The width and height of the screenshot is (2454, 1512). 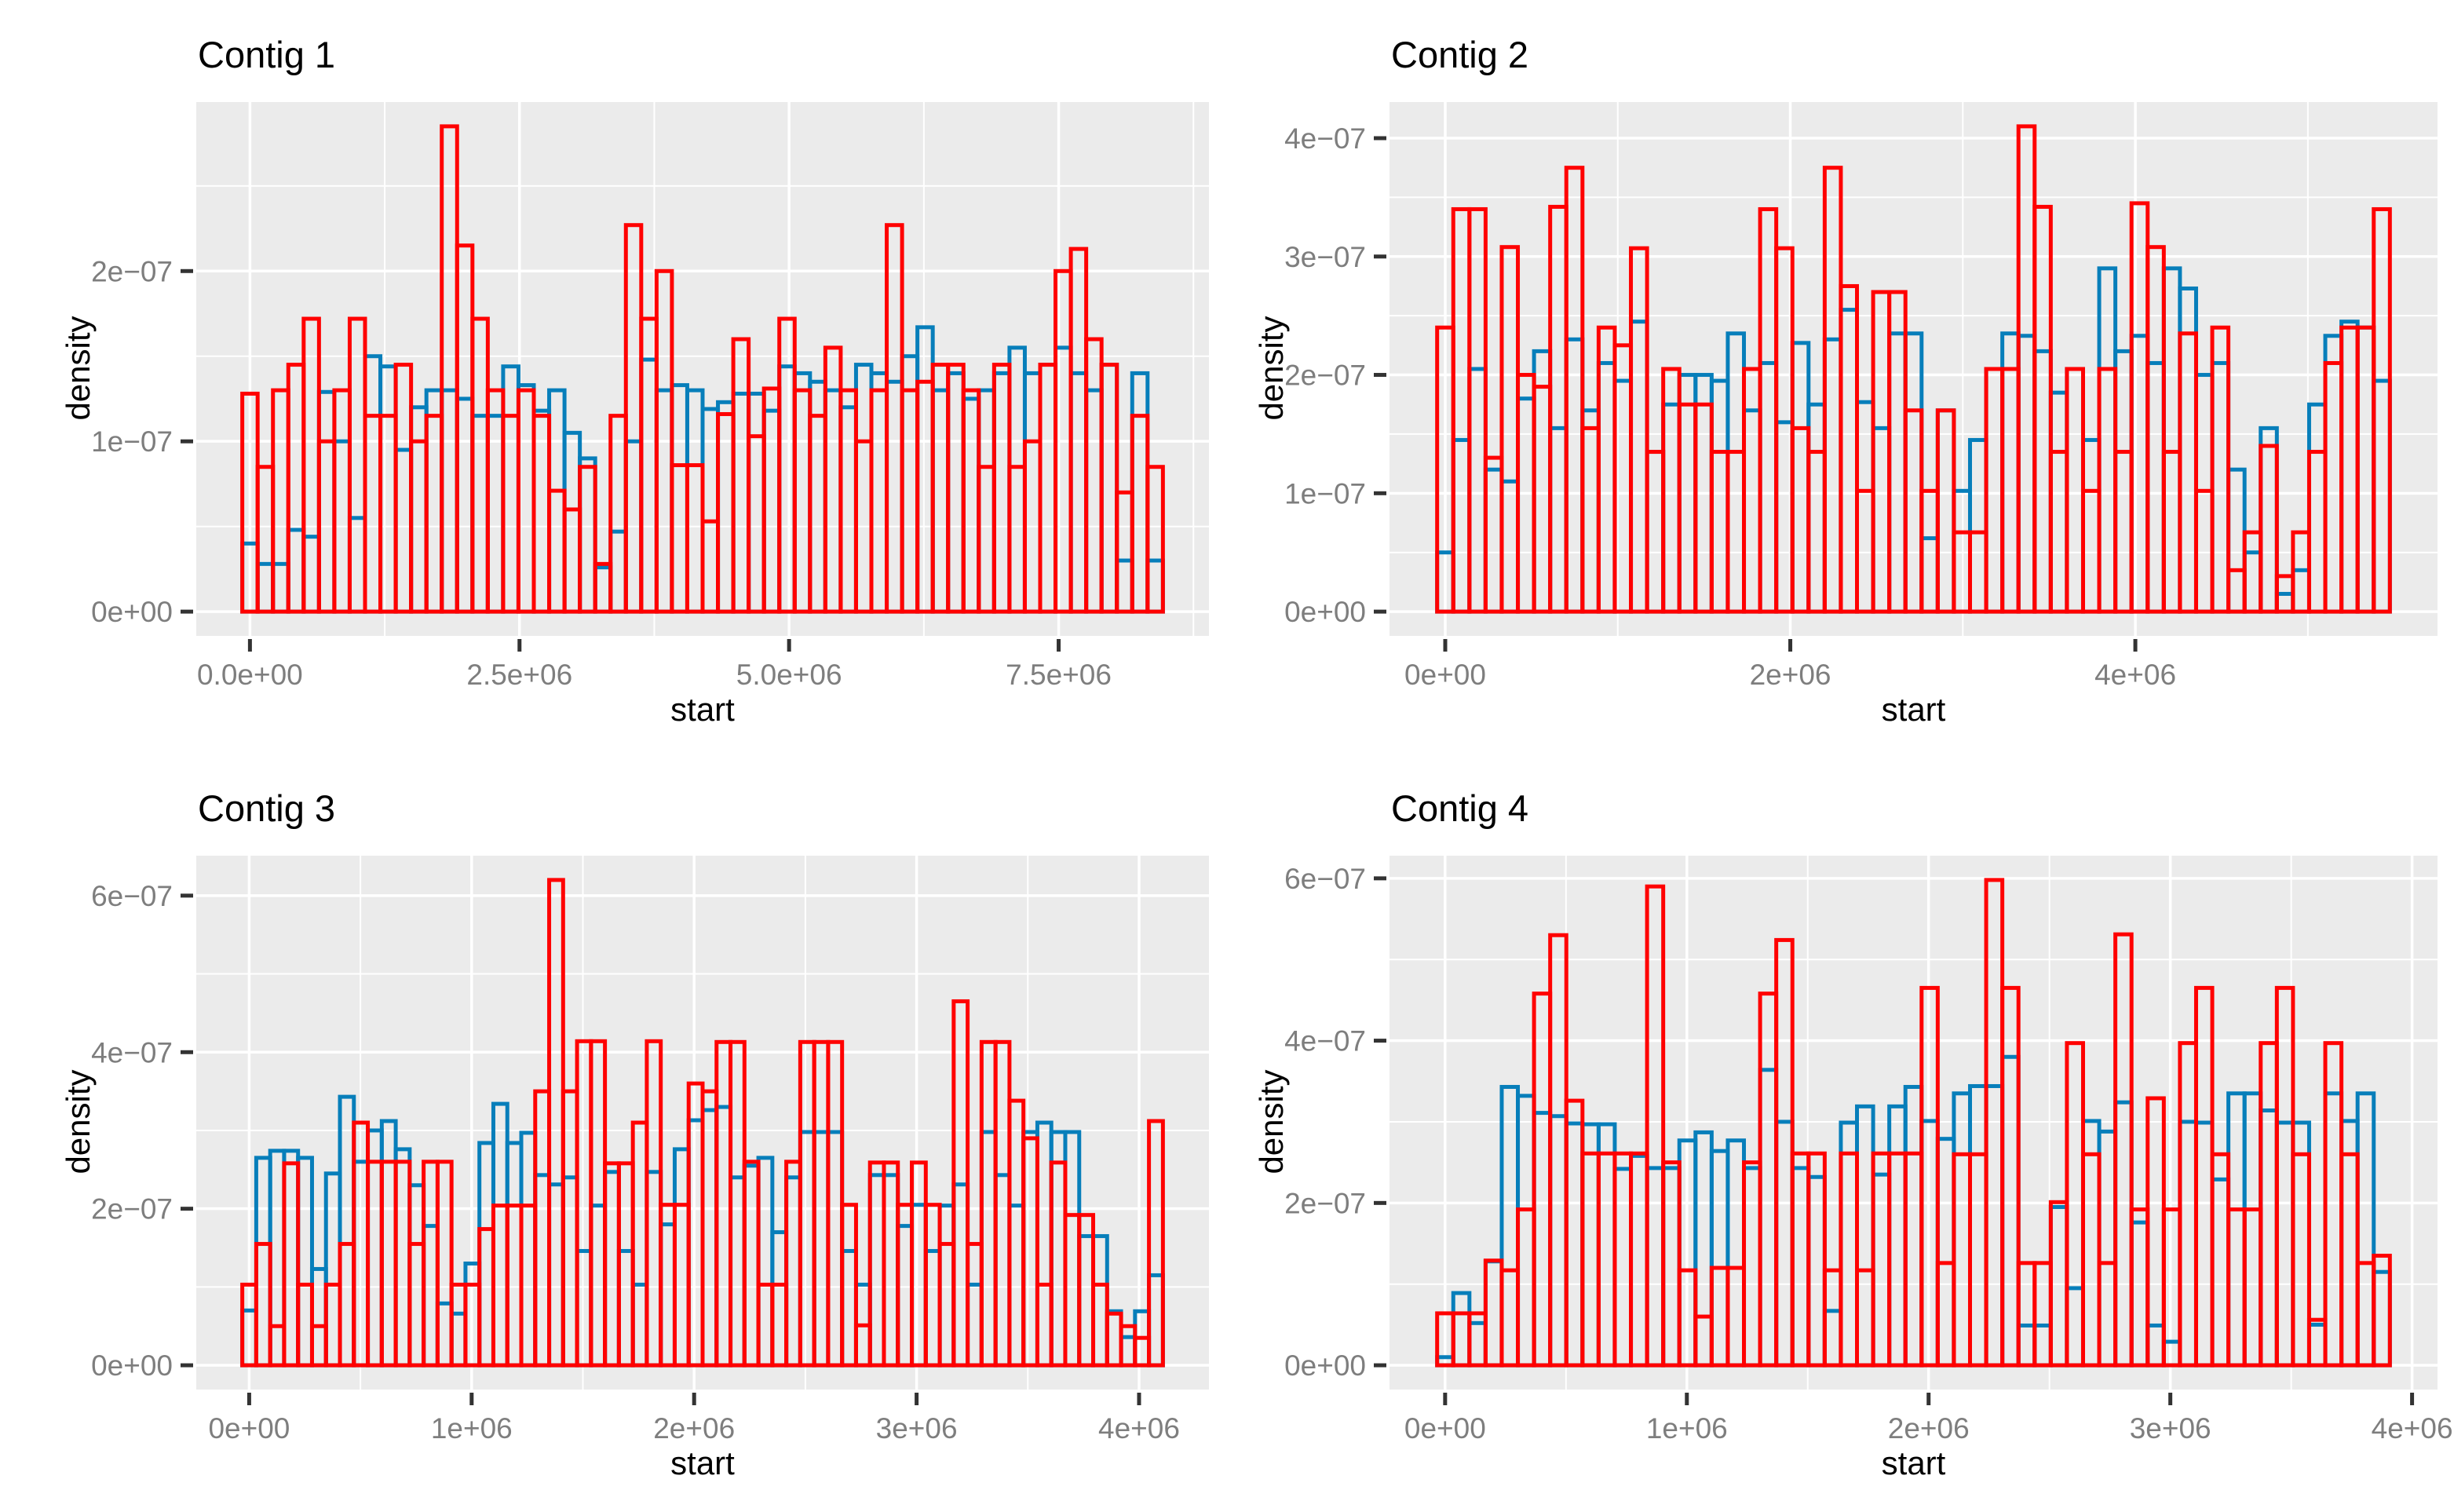 I want to click on panel-title-contig-3: Contig 3, so click(x=267, y=808).